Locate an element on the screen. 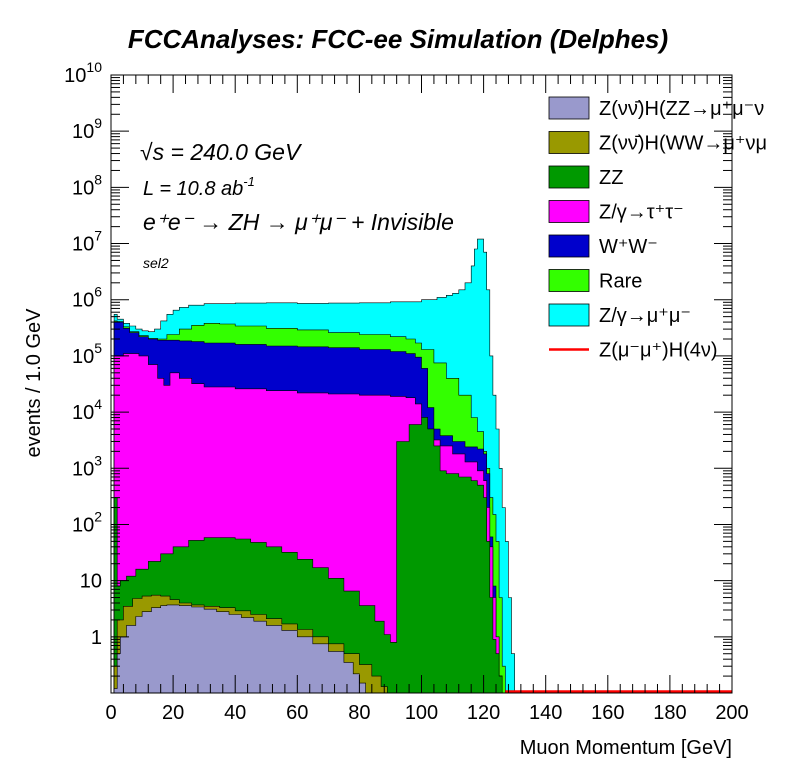 This screenshot has width=796, height=772. y-tick-label: 10 is located at coordinates (91, 582).